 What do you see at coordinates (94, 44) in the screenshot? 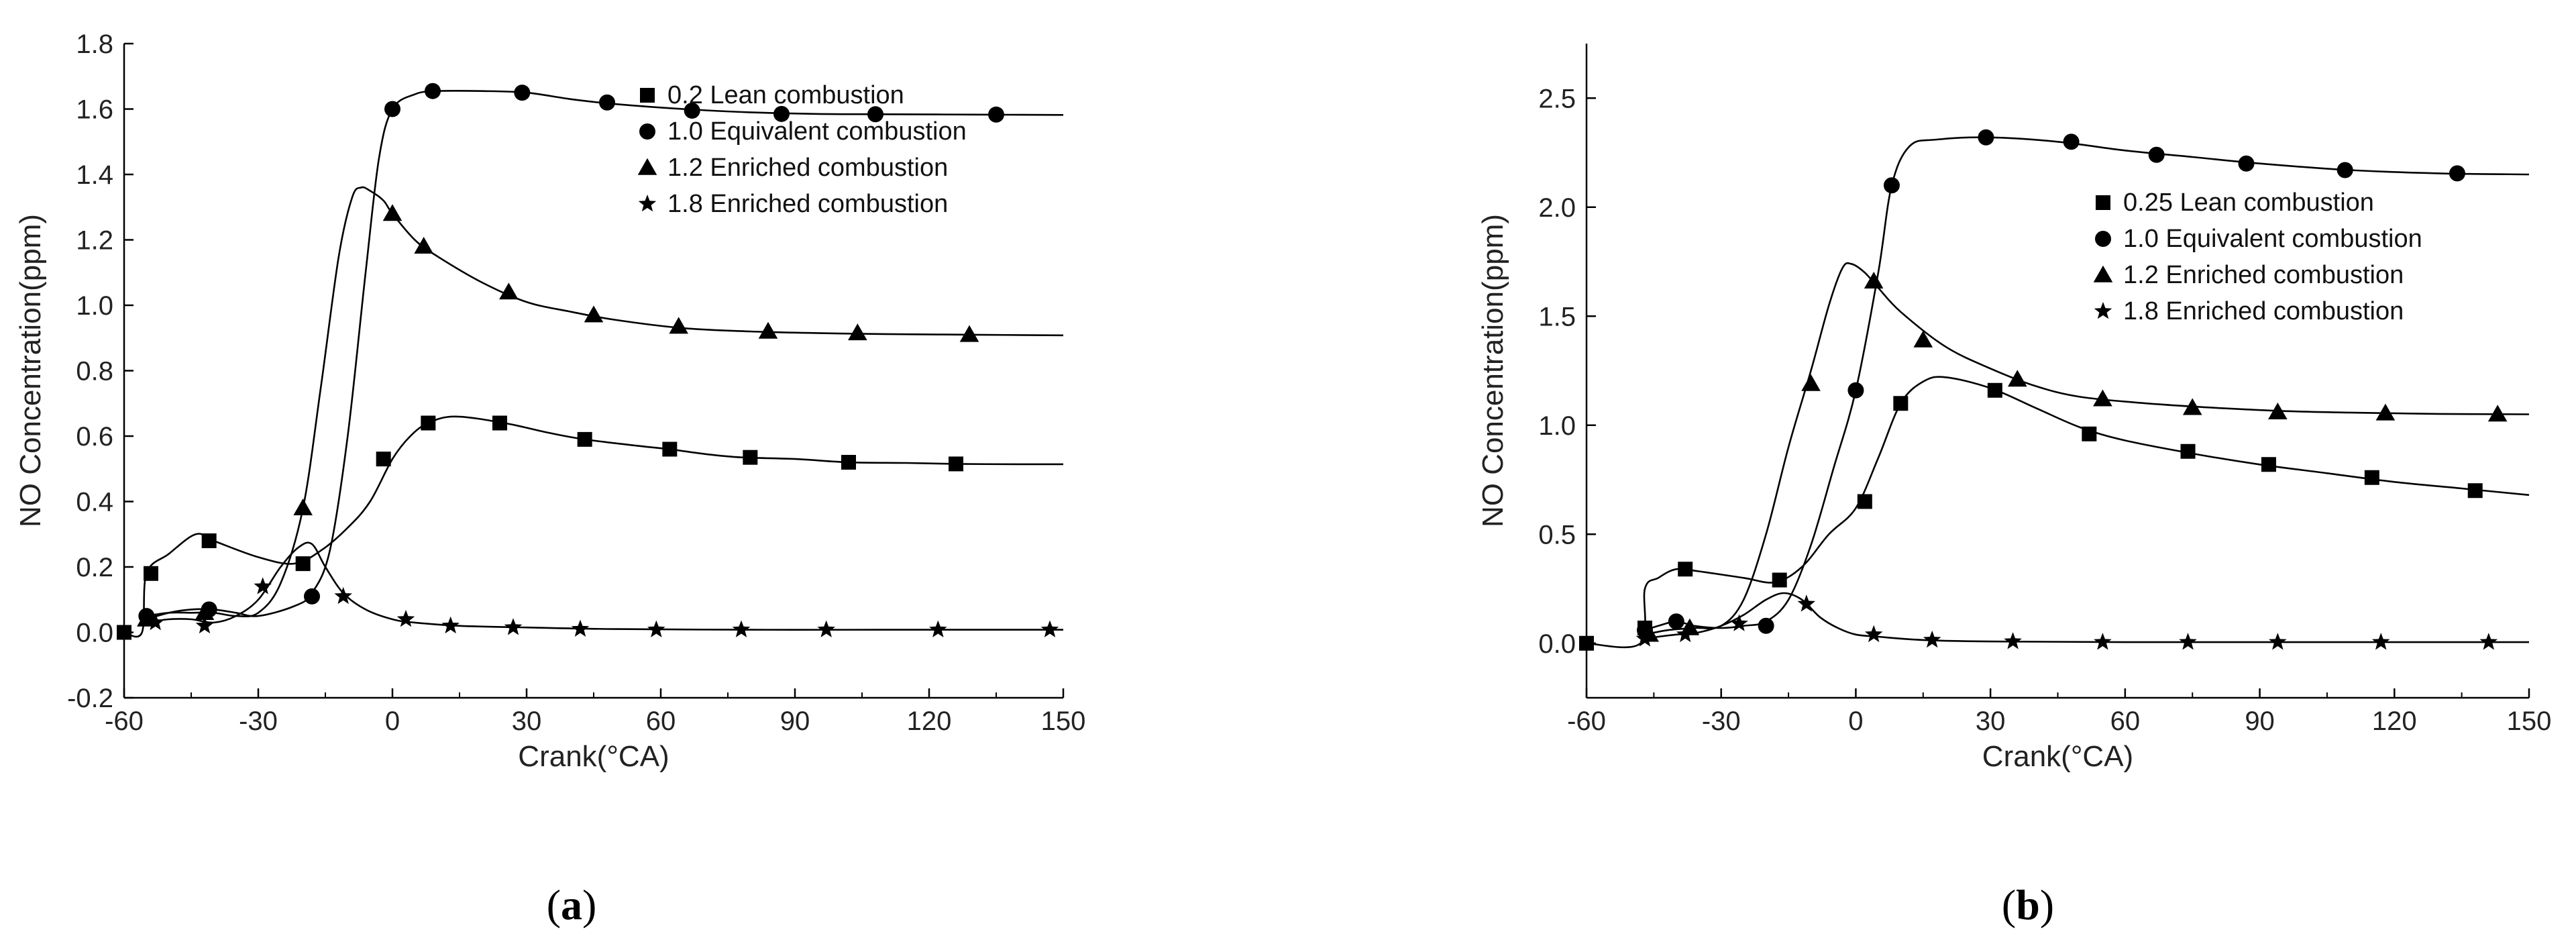
I see `y-tick-label: 1.8` at bounding box center [94, 44].